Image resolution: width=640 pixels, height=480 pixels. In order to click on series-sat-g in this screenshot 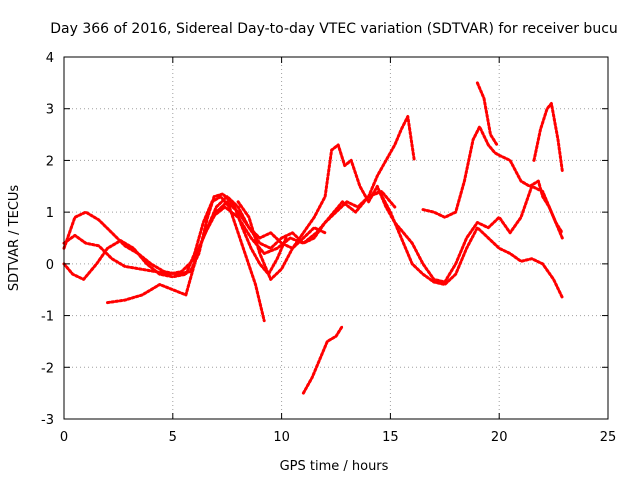, I will do `click(391, 157)`.